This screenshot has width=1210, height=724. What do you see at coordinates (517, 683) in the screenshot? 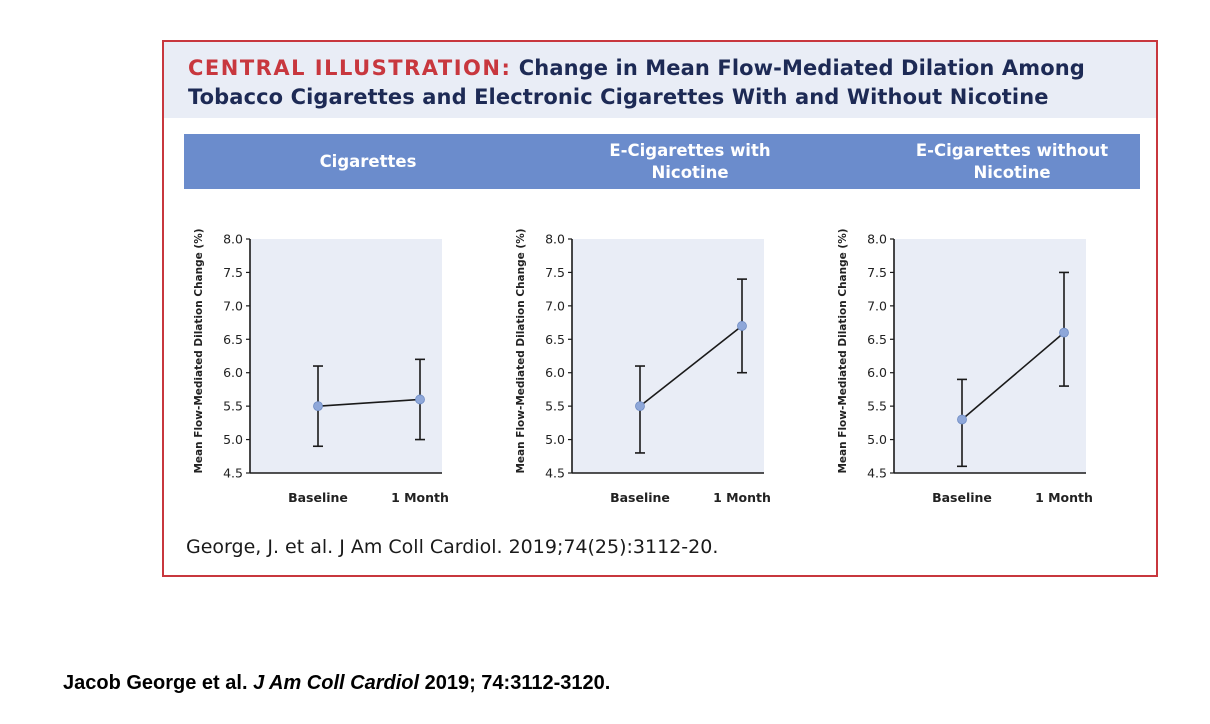
I see `footer-details: 2019; 74:3112-3120.` at bounding box center [517, 683].